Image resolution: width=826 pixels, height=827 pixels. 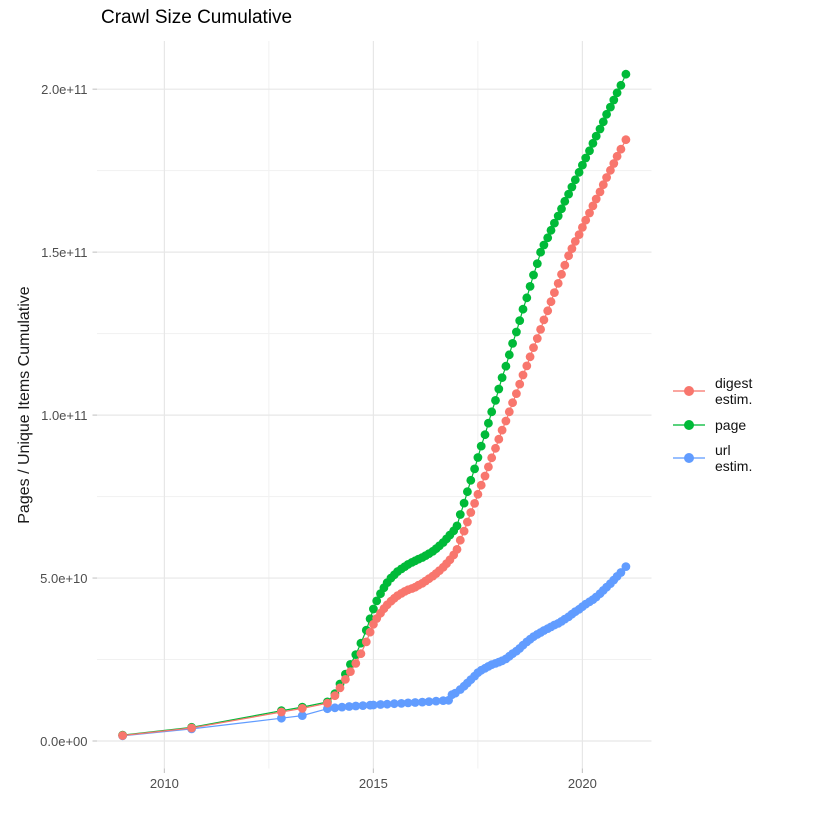 I want to click on legend-item-digest-estim-: digest estim., so click(x=712, y=391).